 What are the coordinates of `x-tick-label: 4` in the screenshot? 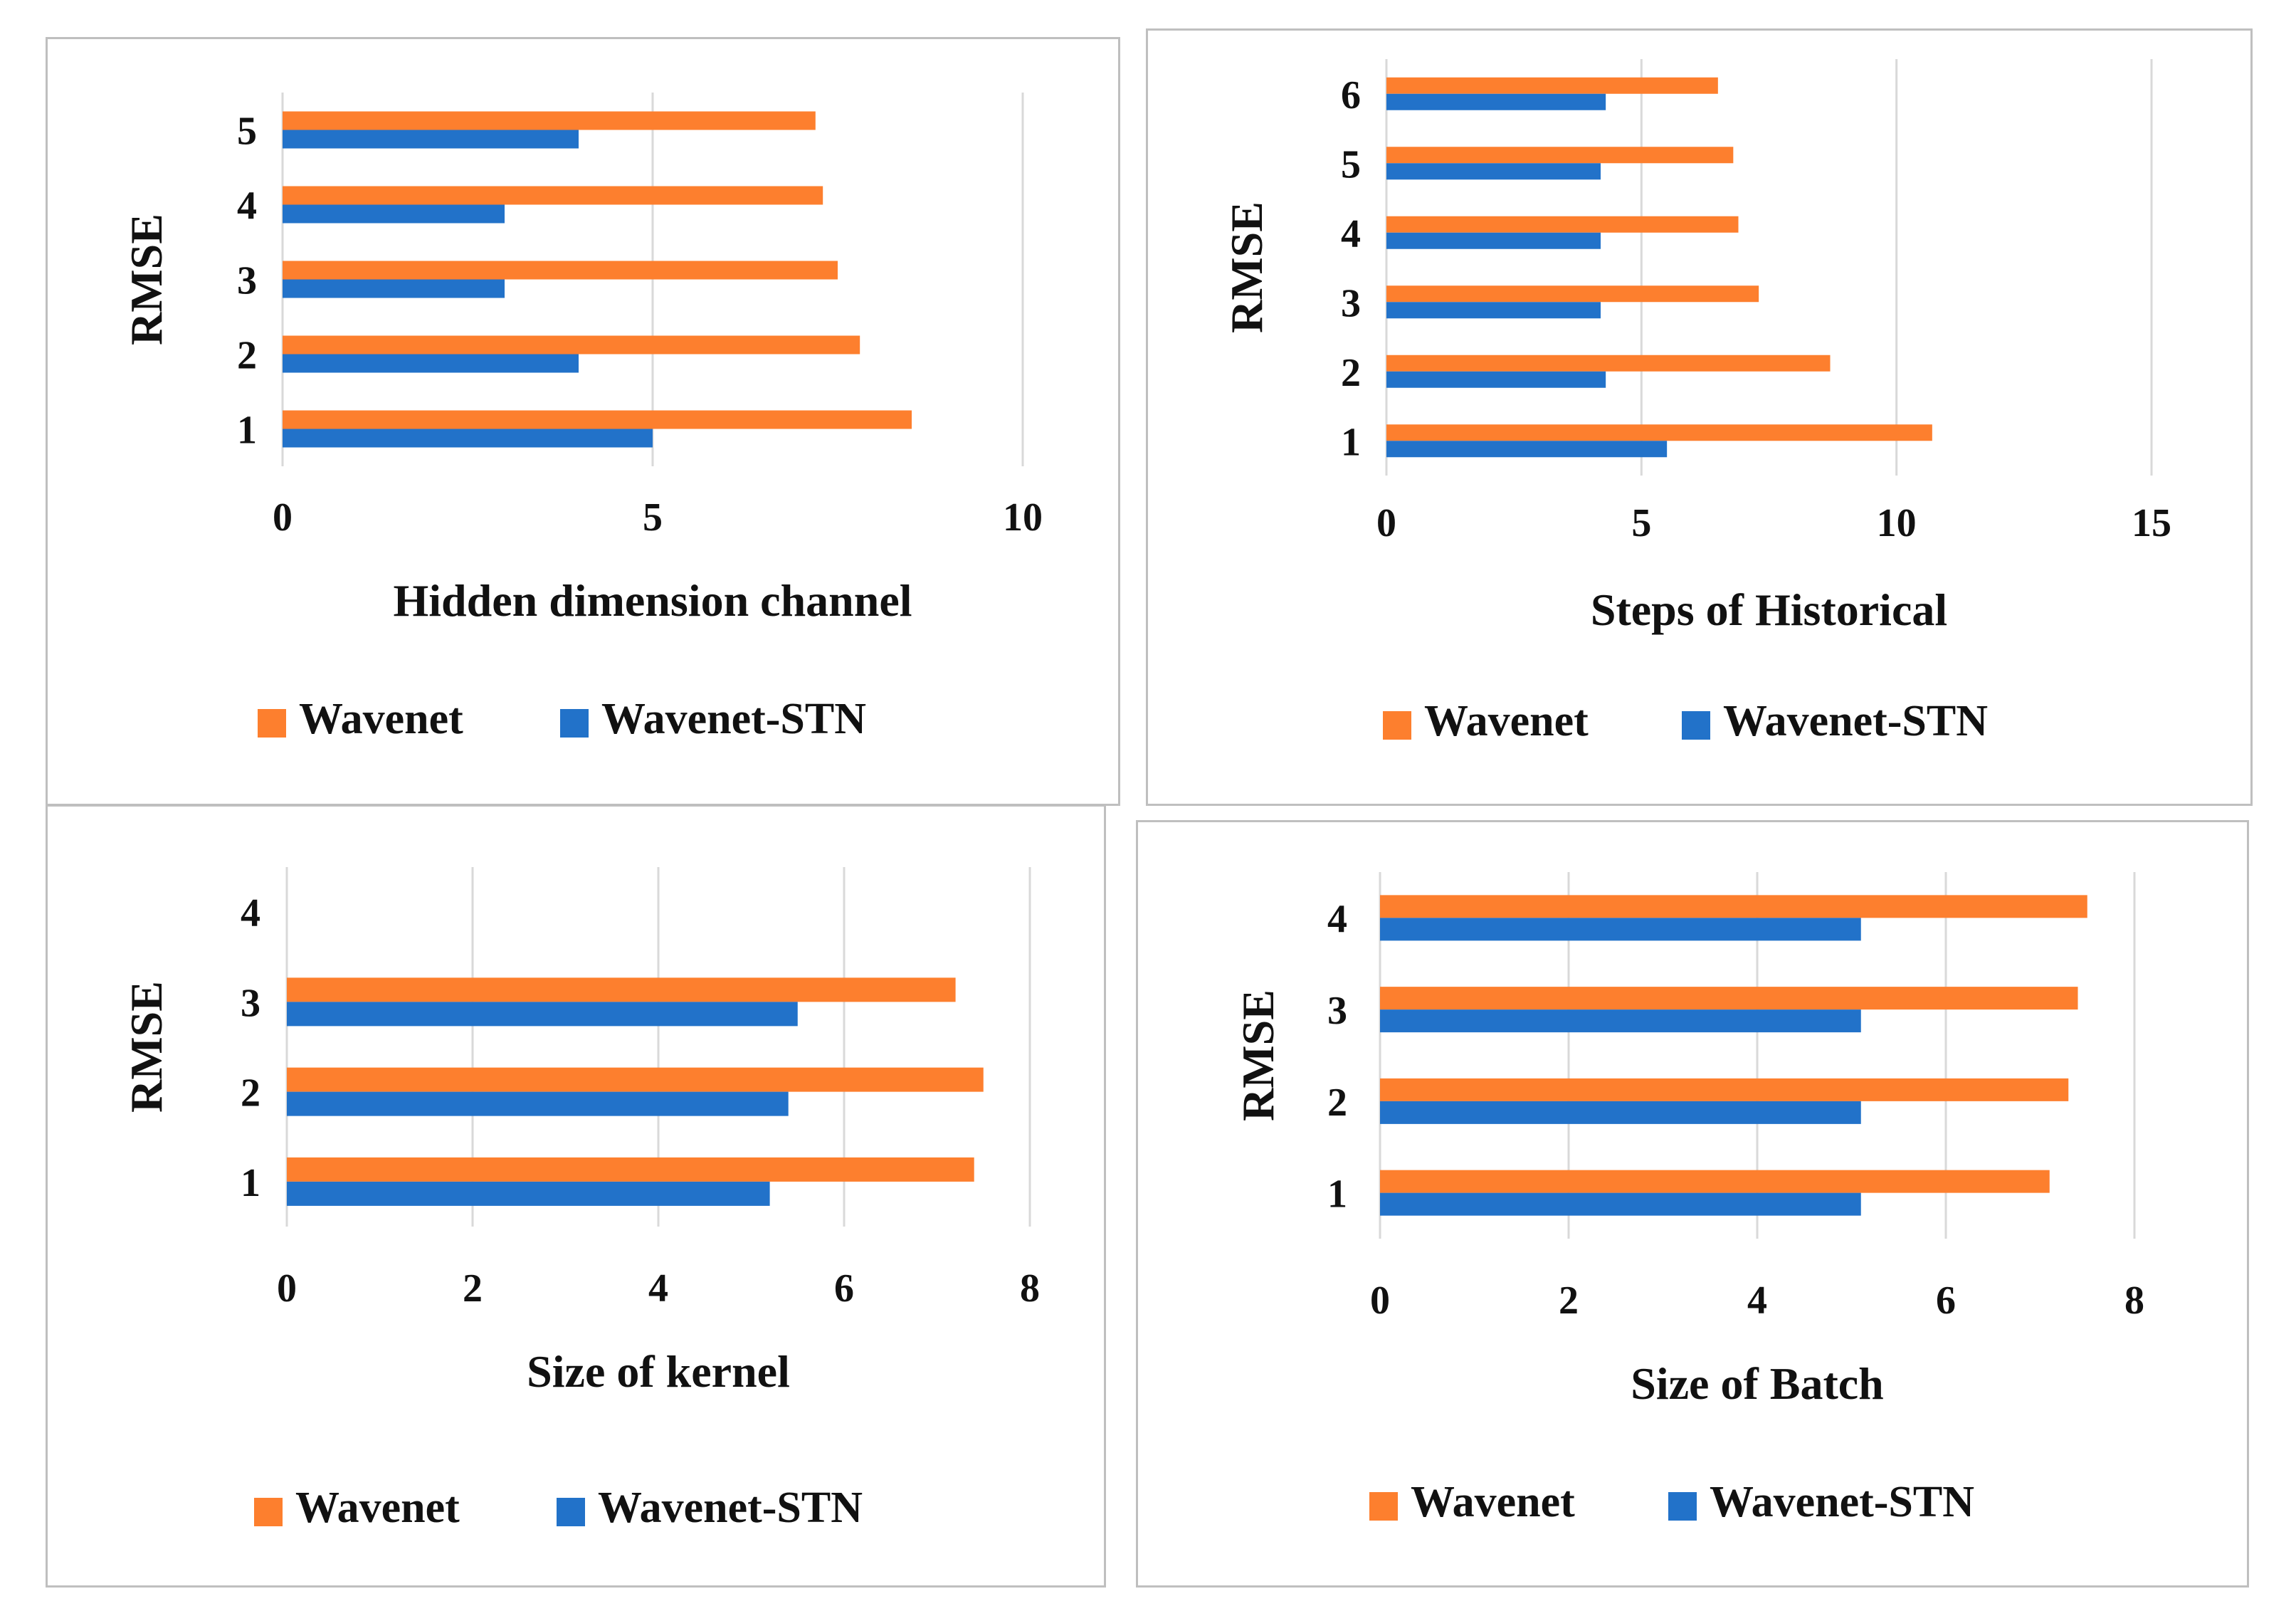 It's located at (1757, 1301).